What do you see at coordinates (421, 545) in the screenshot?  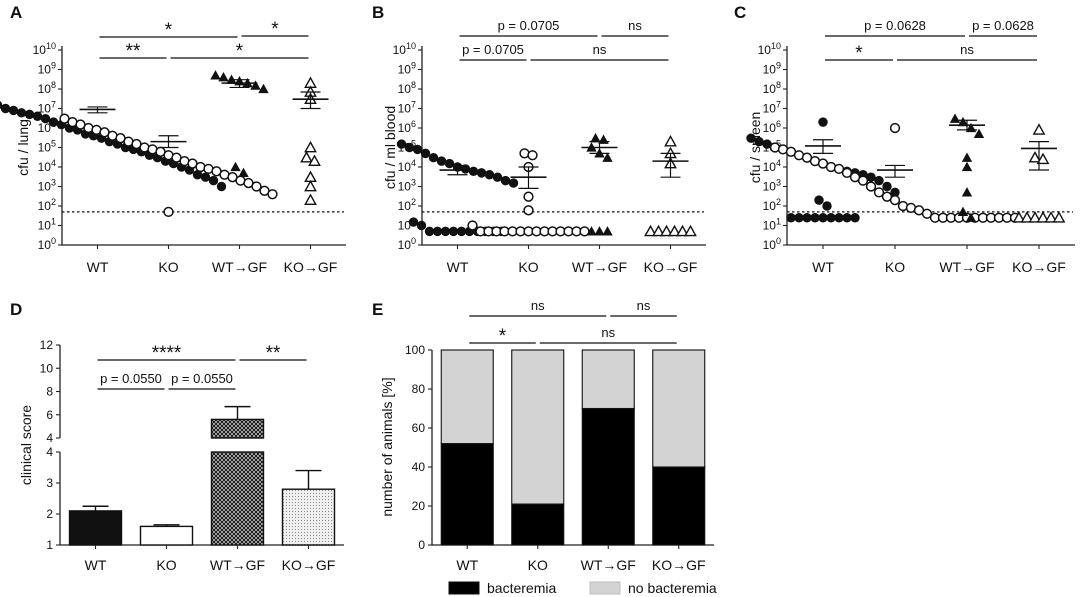 I see `y-tick-label: 0` at bounding box center [421, 545].